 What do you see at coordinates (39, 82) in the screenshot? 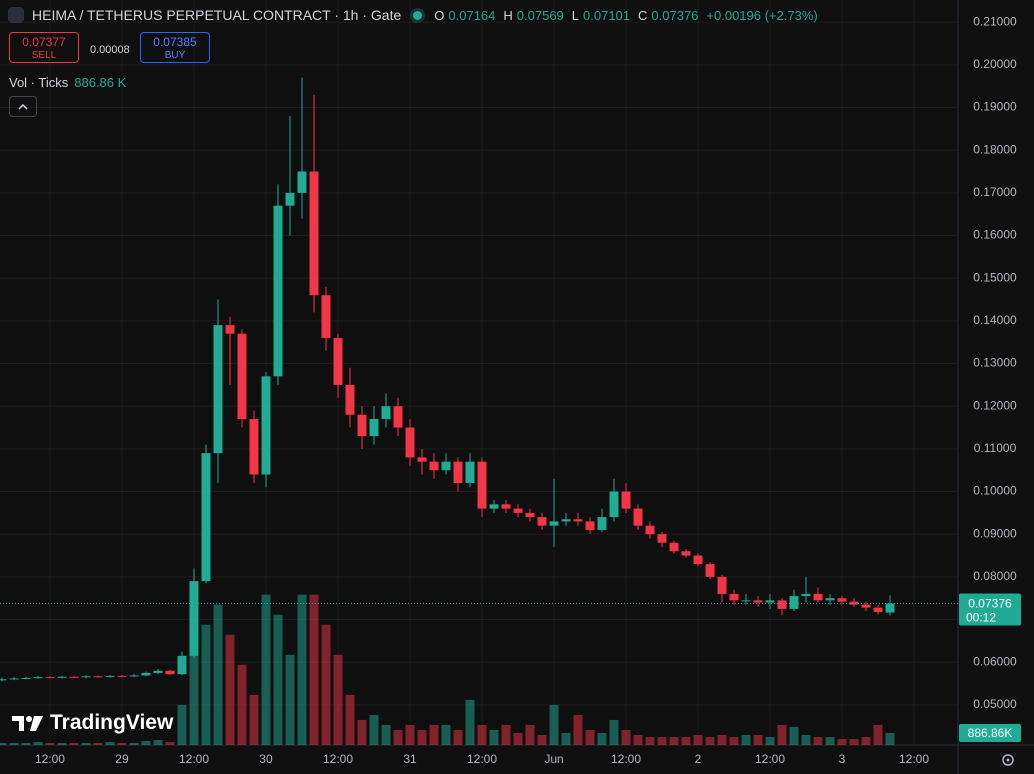
I see `volume-title: Vol · Ticks` at bounding box center [39, 82].